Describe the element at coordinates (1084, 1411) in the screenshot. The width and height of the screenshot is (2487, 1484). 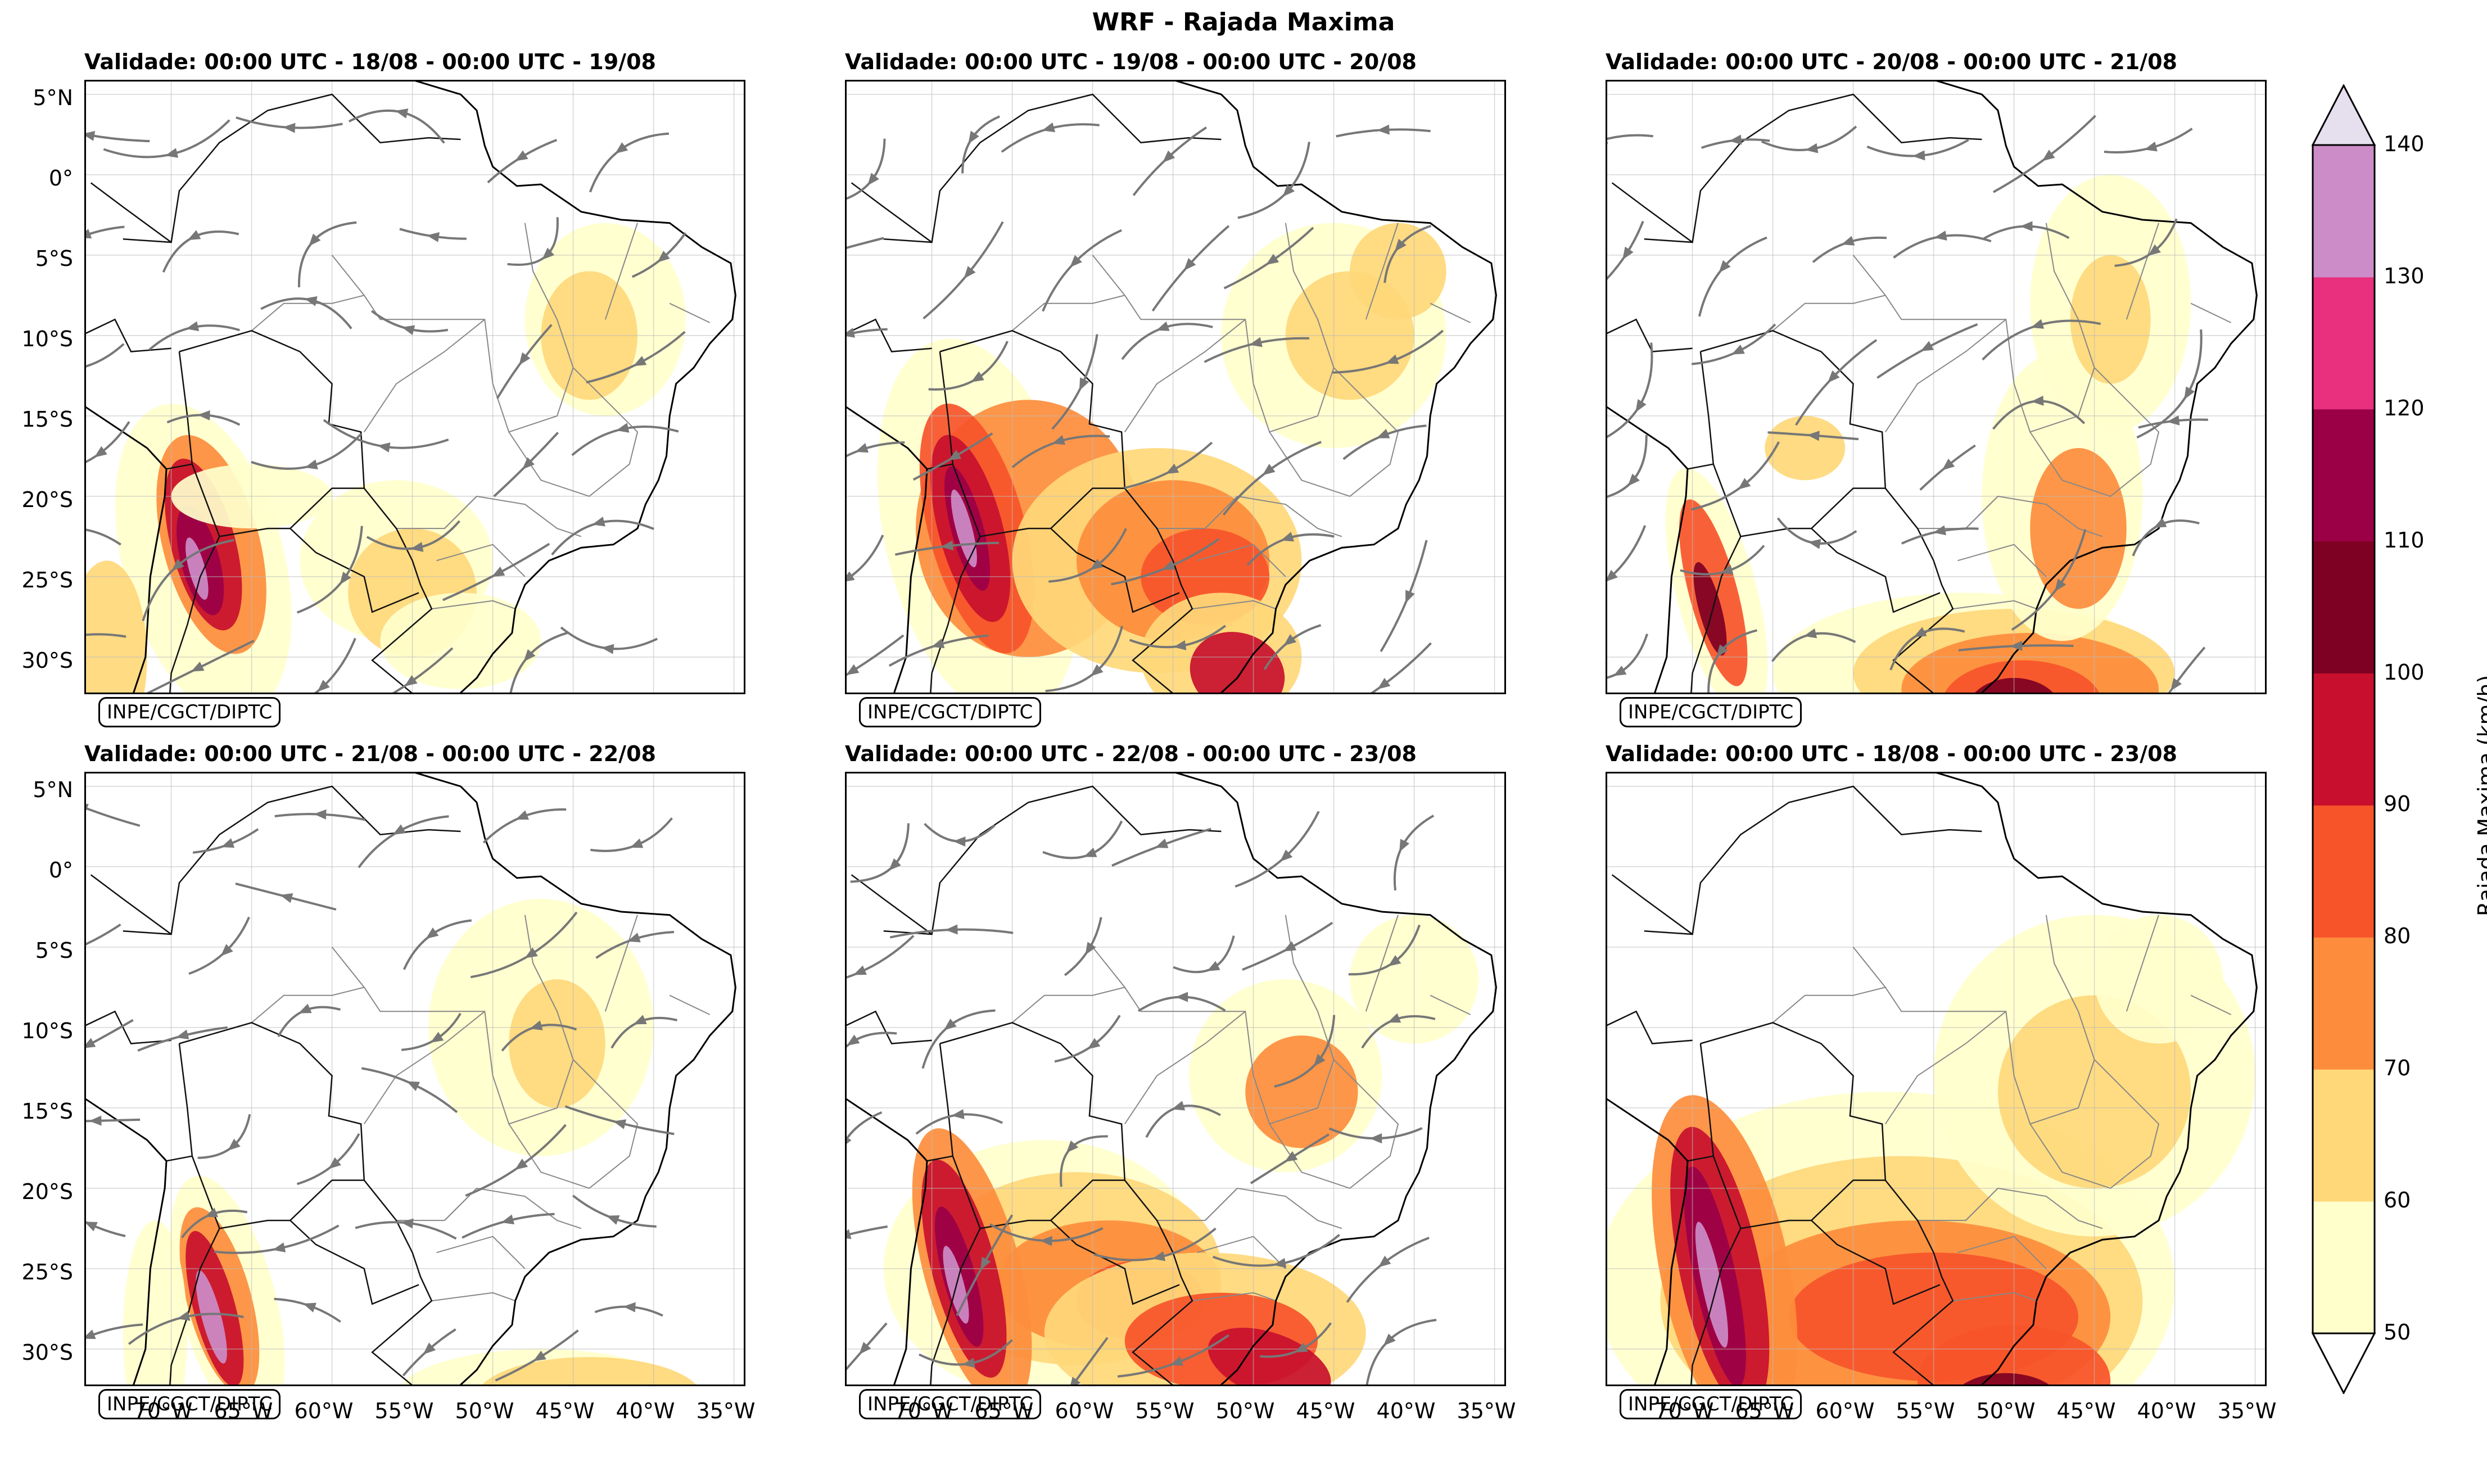
I see `lon-tick: 60°W` at that location.